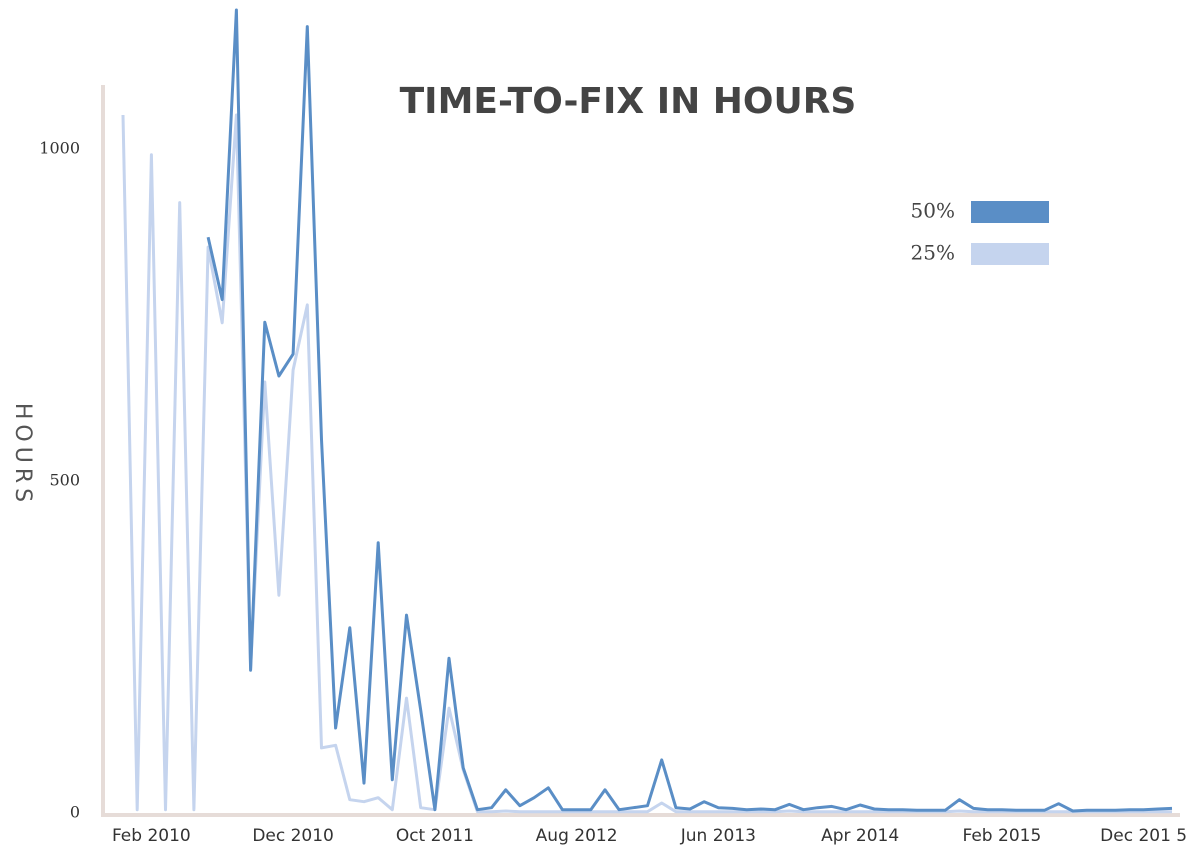  I want to click on y-tick-label: 0, so click(75, 812).